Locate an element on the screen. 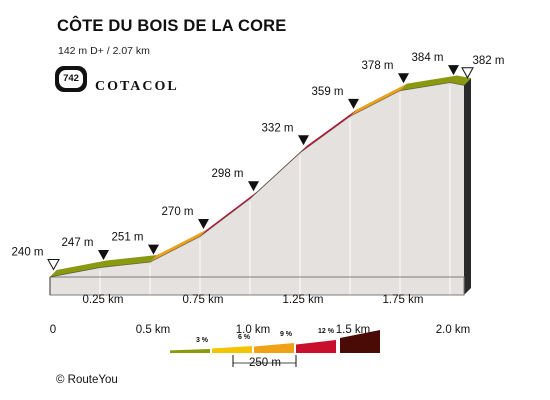 This screenshot has height=400, width=550. x-tick-label: 2.0 km is located at coordinates (453, 330).